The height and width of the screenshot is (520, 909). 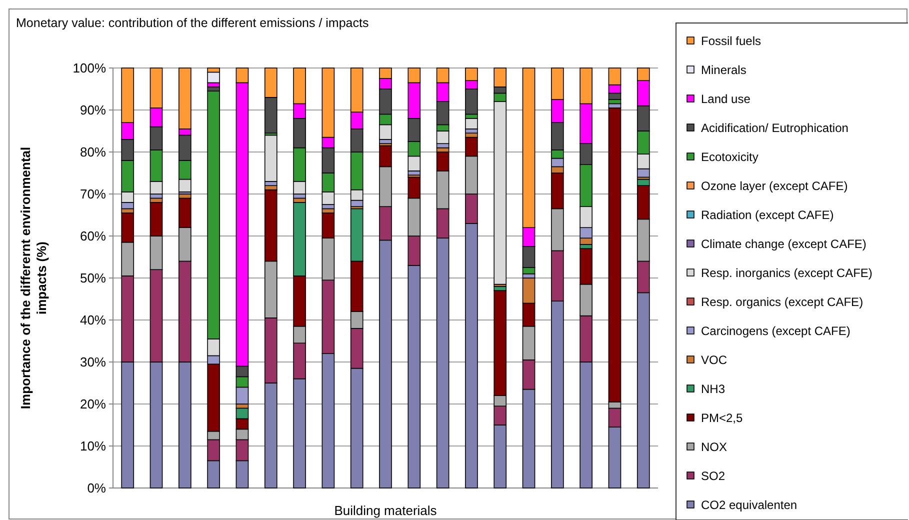 What do you see at coordinates (782, 302) in the screenshot?
I see `legend-label: Resp. organics (except CAFE)` at bounding box center [782, 302].